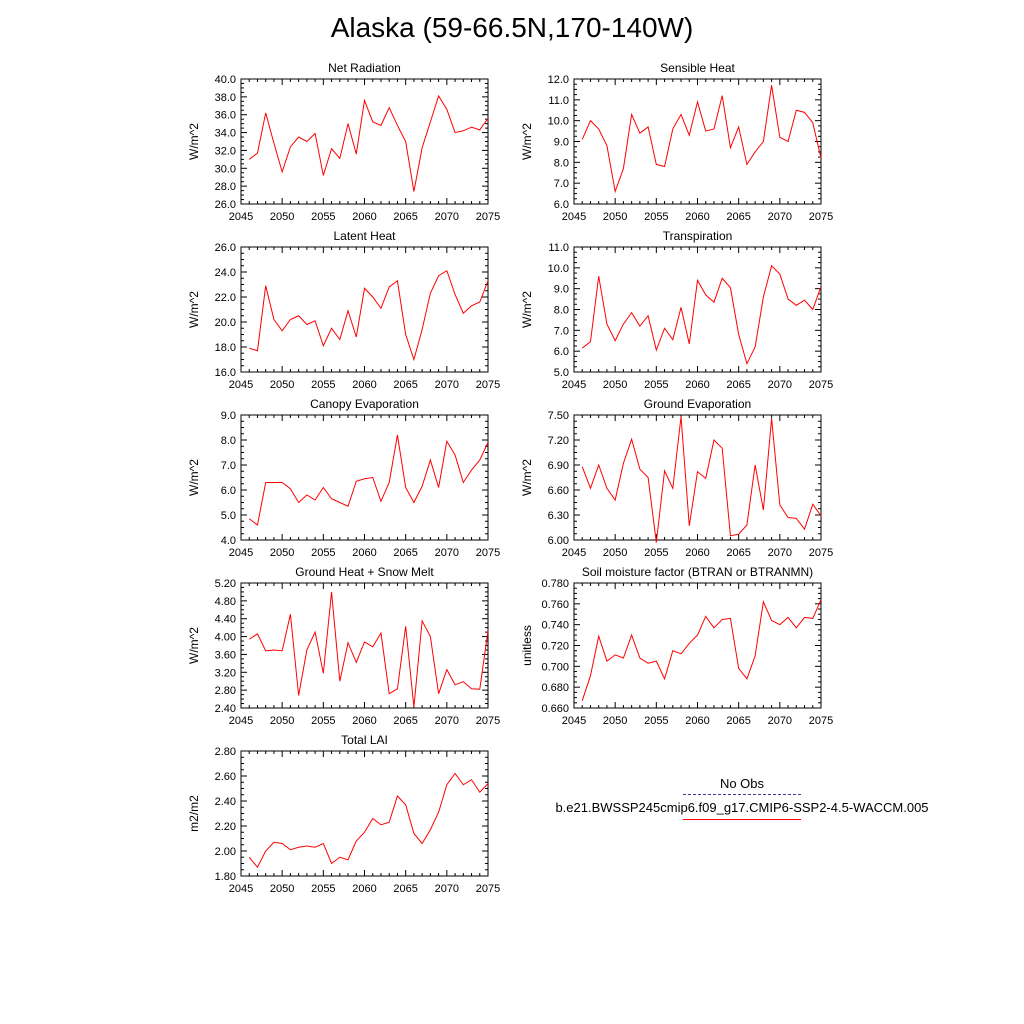 This screenshot has width=1024, height=1024. I want to click on y-tick-label: 5.20, so click(225, 584).